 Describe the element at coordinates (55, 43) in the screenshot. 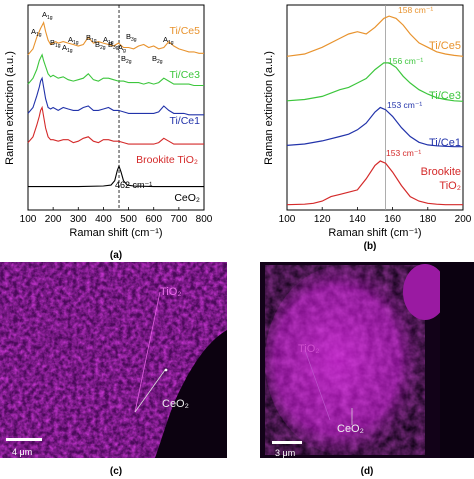

I see `mode-label-B1g: B1g` at that location.